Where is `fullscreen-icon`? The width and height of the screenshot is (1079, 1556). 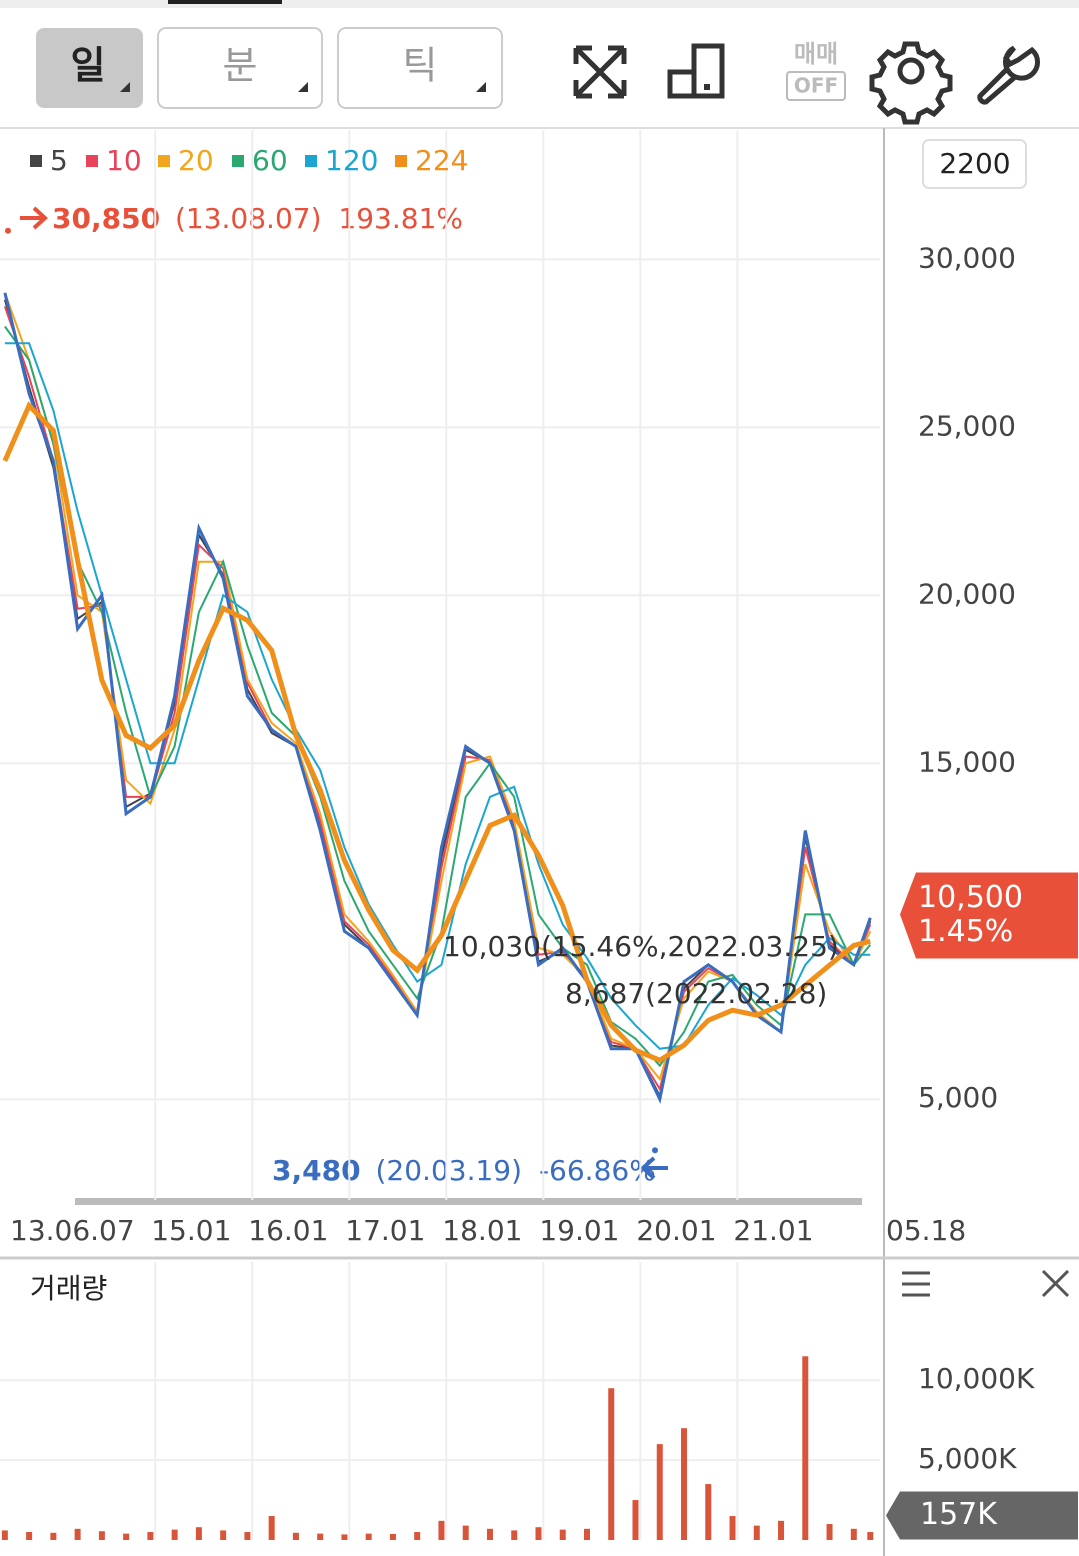 fullscreen-icon is located at coordinates (600, 72).